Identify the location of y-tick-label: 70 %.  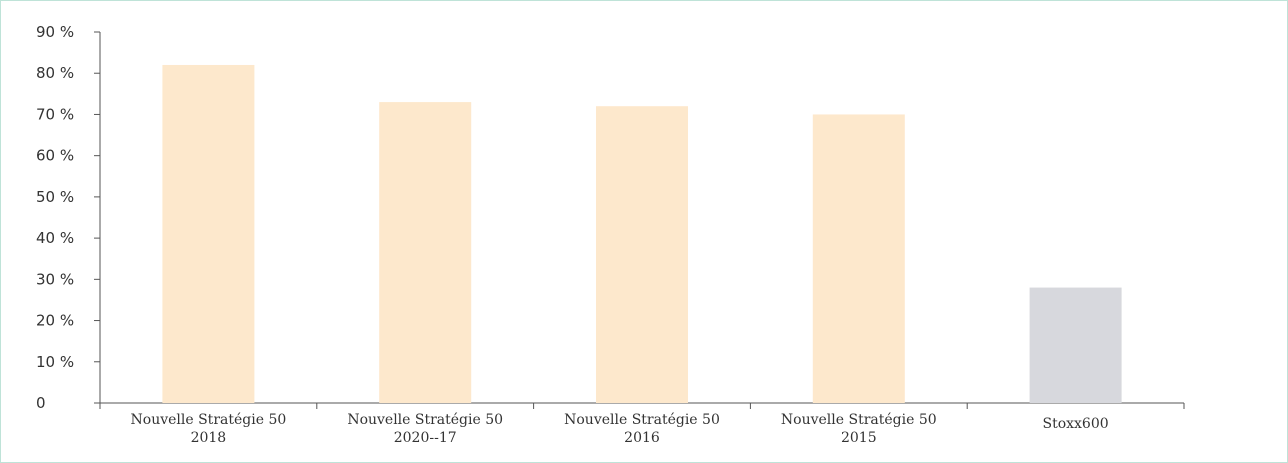
(55, 114).